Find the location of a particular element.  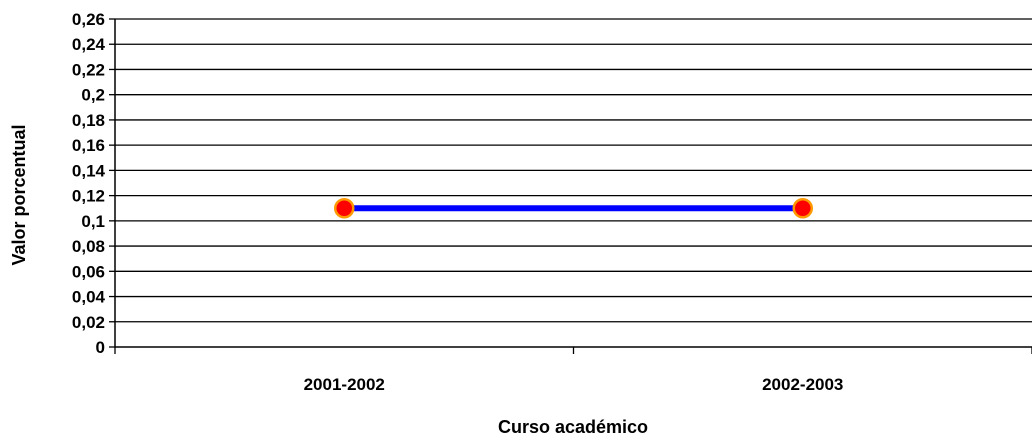

y-tick-label: 0,26 is located at coordinates (88, 19).